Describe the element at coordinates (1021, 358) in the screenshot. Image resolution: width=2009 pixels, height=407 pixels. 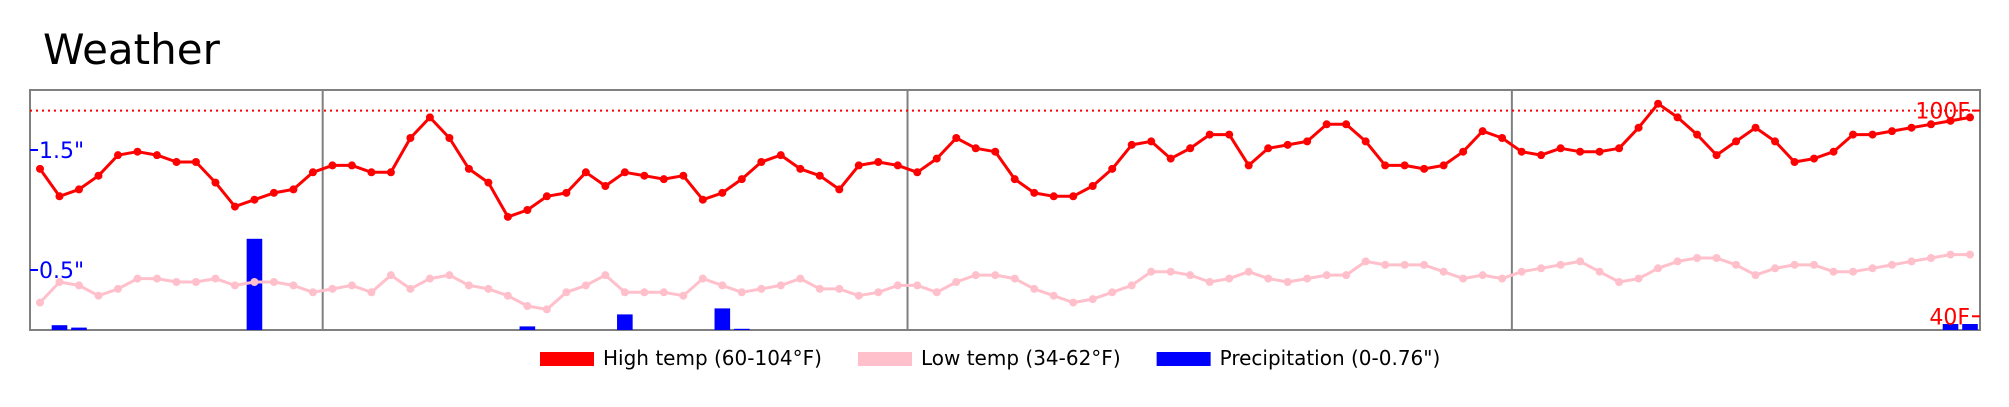
I see `legend-label-1: Low temp (34-62°F)` at that location.